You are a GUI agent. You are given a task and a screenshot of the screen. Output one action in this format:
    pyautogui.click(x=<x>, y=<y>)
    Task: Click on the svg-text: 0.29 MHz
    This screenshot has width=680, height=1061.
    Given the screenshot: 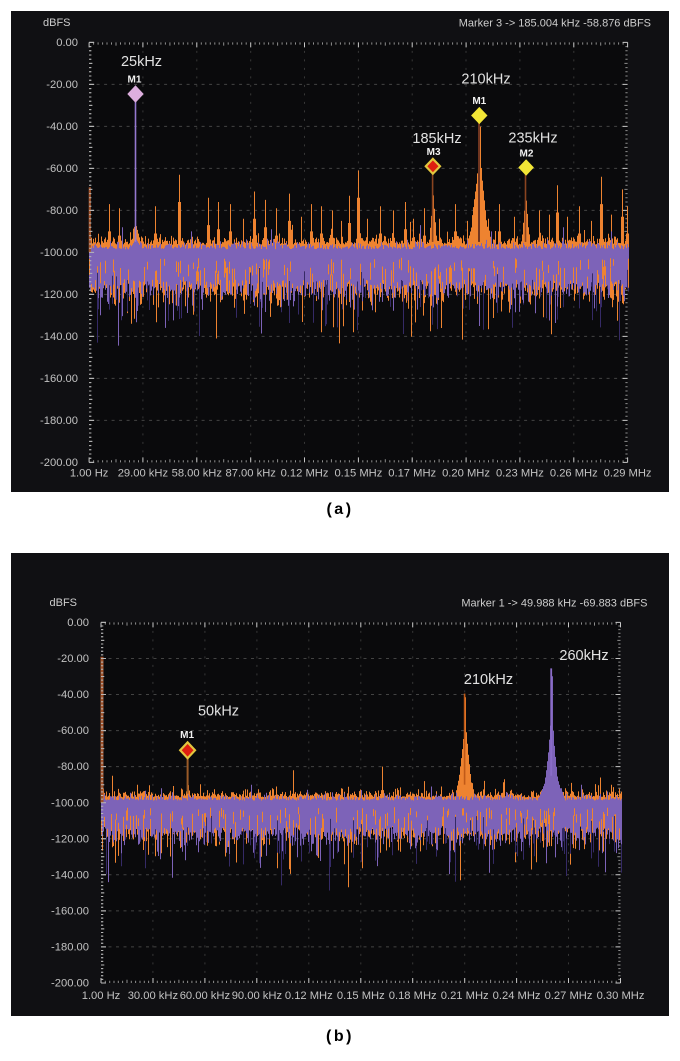 What is the action you would take?
    pyautogui.click(x=628, y=474)
    